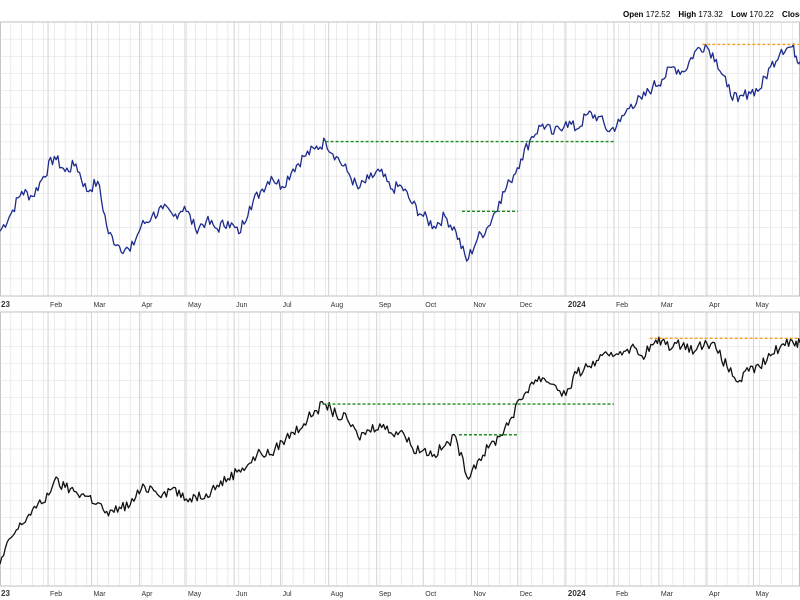 Image resolution: width=800 pixels, height=600 pixels. Describe the element at coordinates (791, 14) in the screenshot. I see `close-label: Close` at that location.